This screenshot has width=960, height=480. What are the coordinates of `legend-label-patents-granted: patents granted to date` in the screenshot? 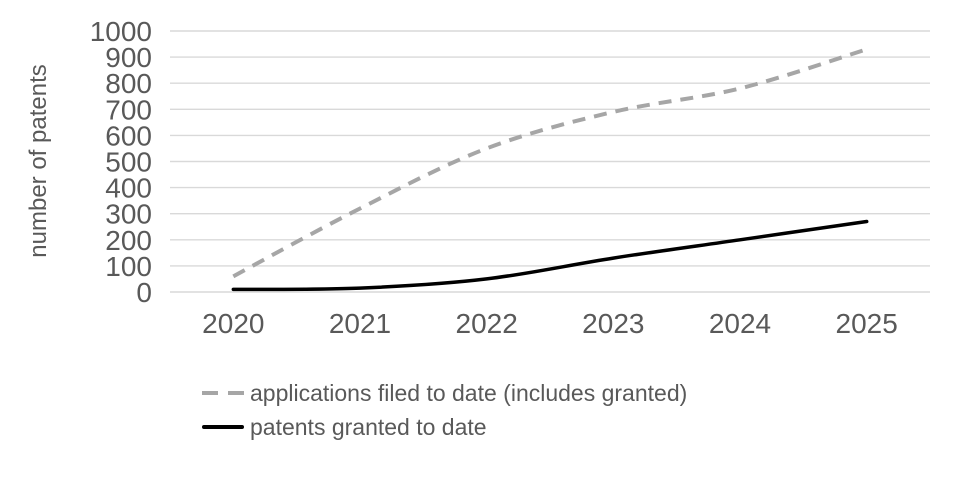 It's located at (368, 426).